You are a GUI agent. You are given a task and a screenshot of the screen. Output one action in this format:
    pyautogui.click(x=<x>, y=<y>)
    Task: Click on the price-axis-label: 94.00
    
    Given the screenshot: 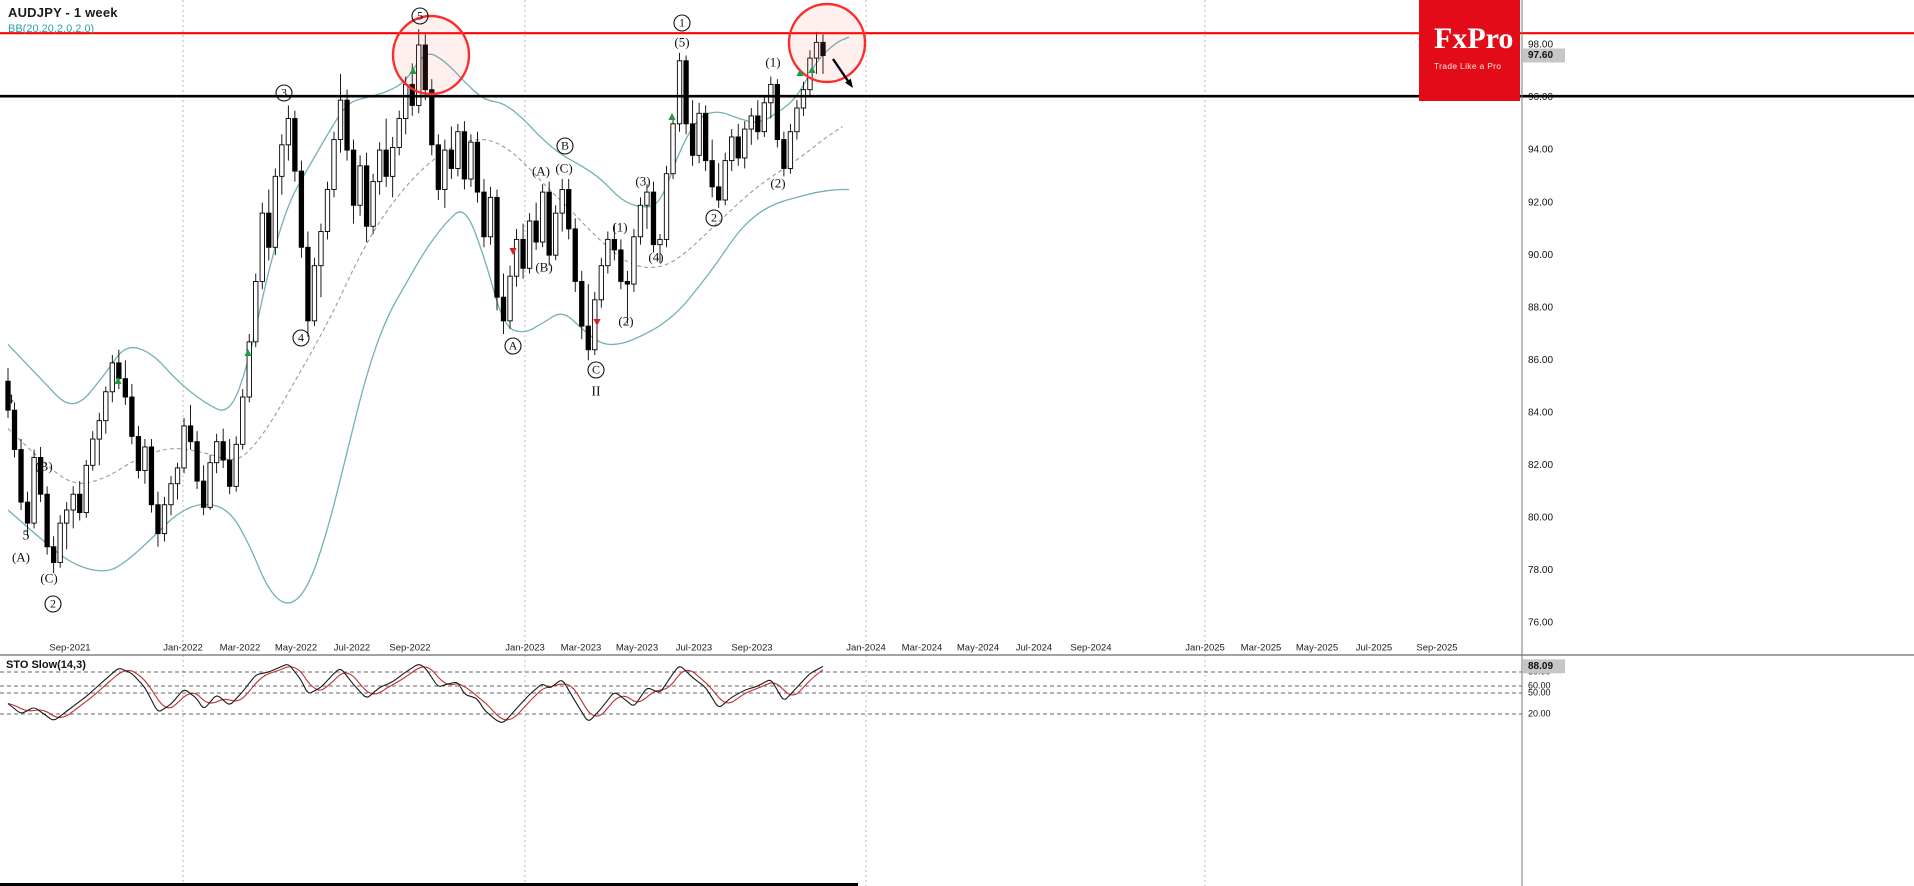 What is the action you would take?
    pyautogui.click(x=1540, y=150)
    